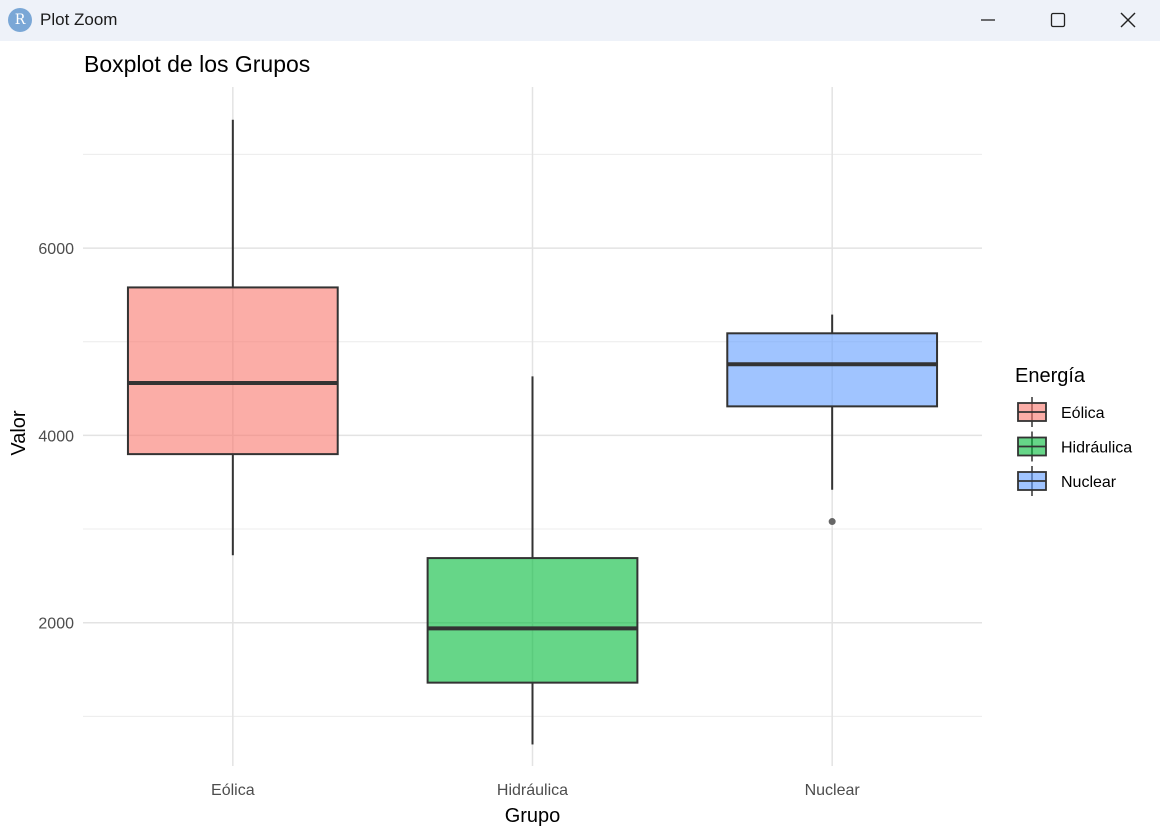 The width and height of the screenshot is (1160, 827). What do you see at coordinates (1089, 482) in the screenshot?
I see `legend-label: Nuclear` at bounding box center [1089, 482].